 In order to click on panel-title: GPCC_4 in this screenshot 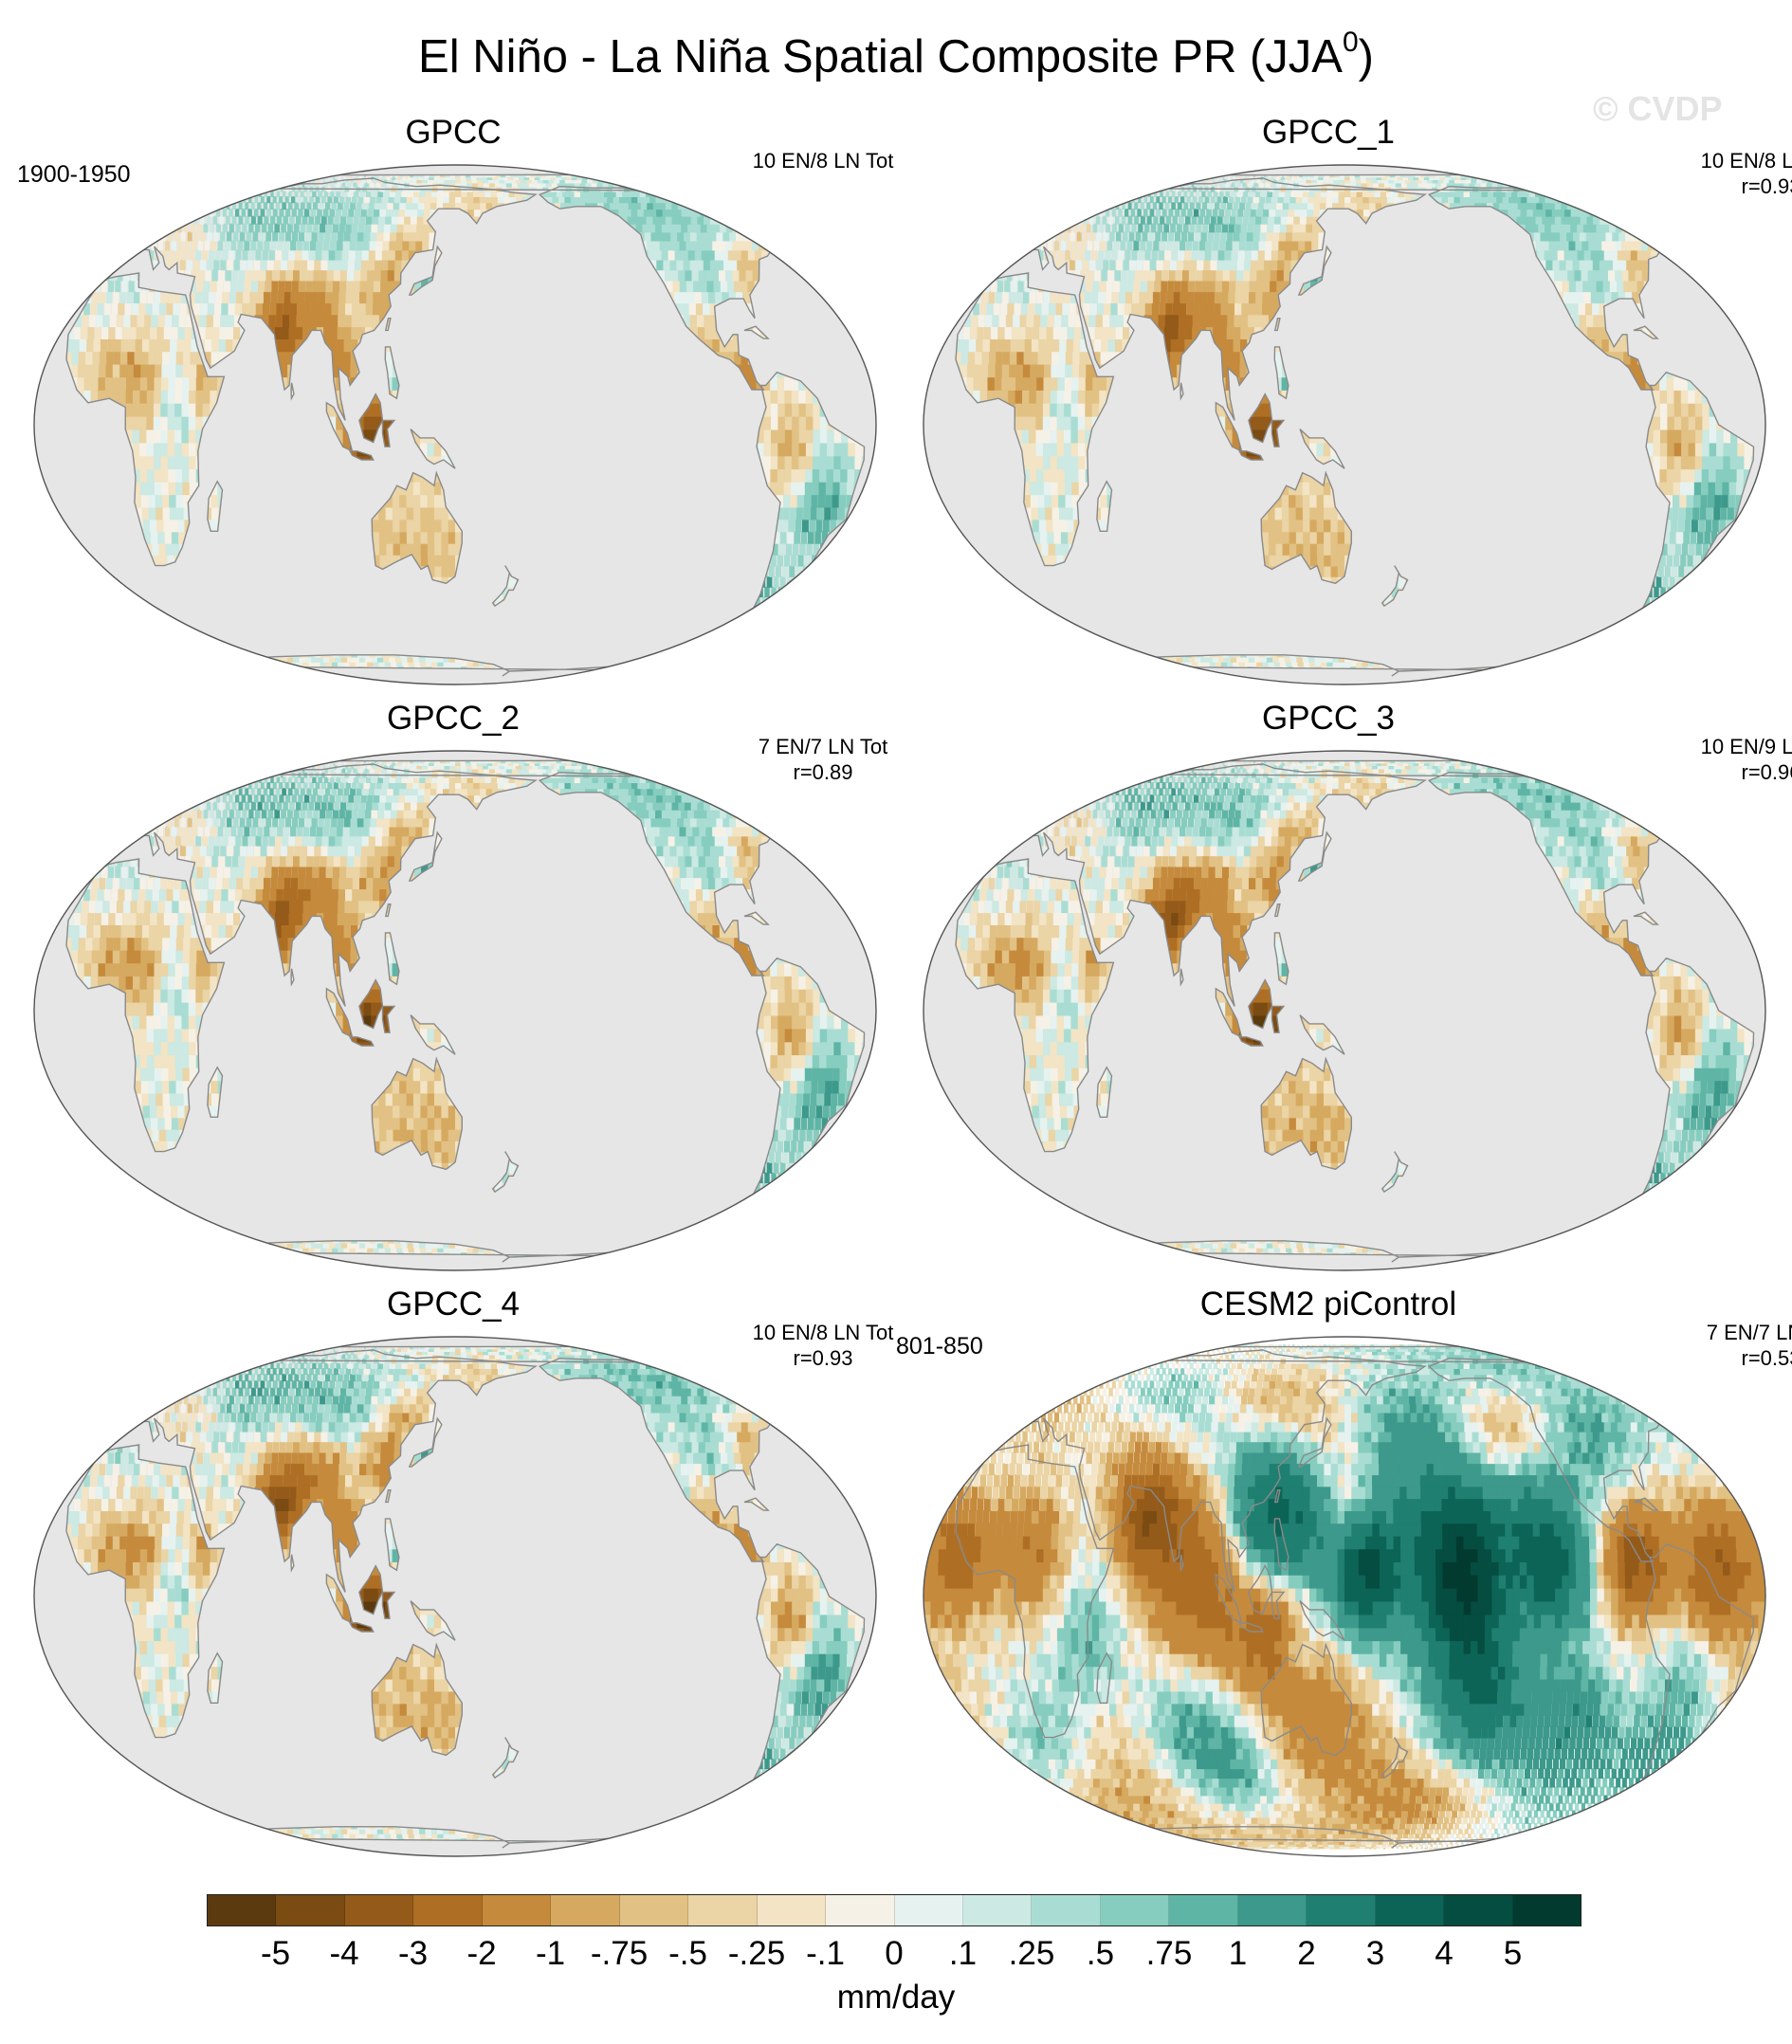, I will do `click(453, 1304)`.